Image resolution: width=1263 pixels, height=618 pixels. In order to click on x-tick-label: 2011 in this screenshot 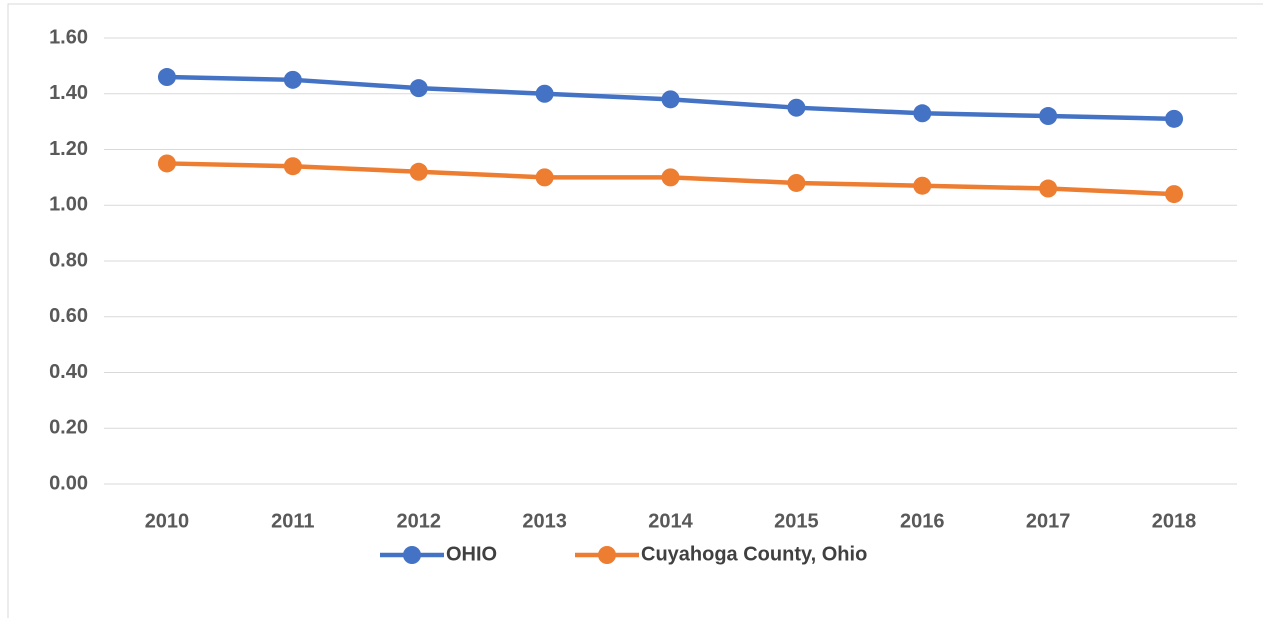, I will do `click(292, 521)`.